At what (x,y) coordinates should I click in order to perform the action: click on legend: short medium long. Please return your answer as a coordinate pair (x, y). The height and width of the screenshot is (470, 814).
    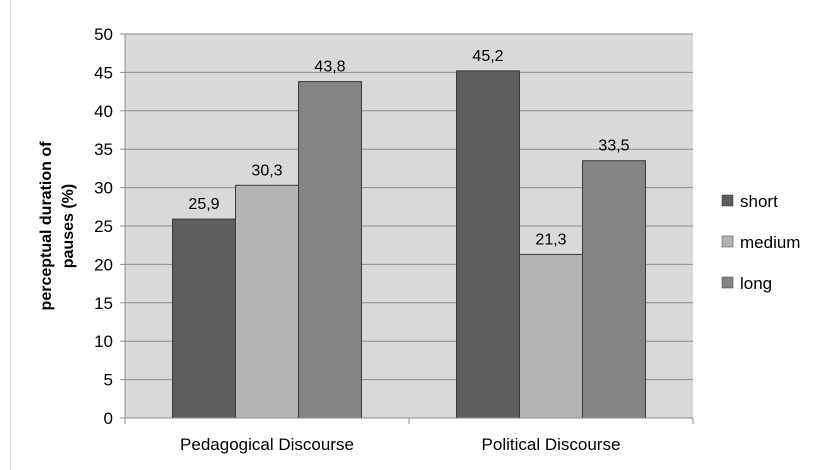
    Looking at the image, I should click on (760, 242).